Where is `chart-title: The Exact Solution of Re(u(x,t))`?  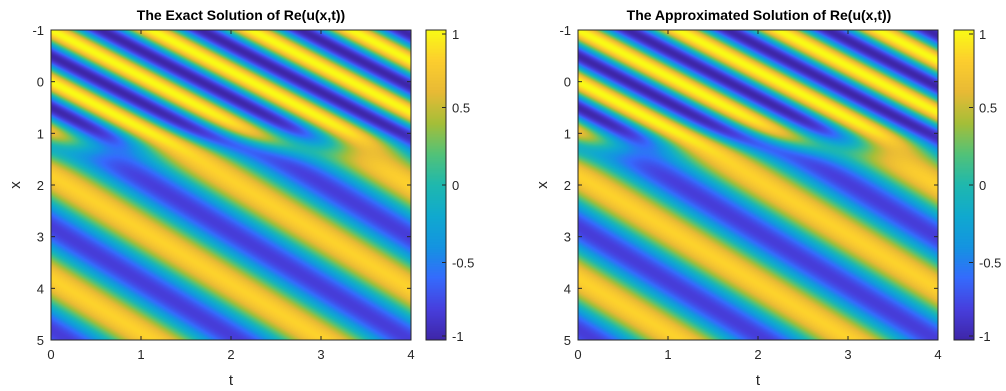
chart-title: The Exact Solution of Re(u(x,t)) is located at coordinates (241, 15).